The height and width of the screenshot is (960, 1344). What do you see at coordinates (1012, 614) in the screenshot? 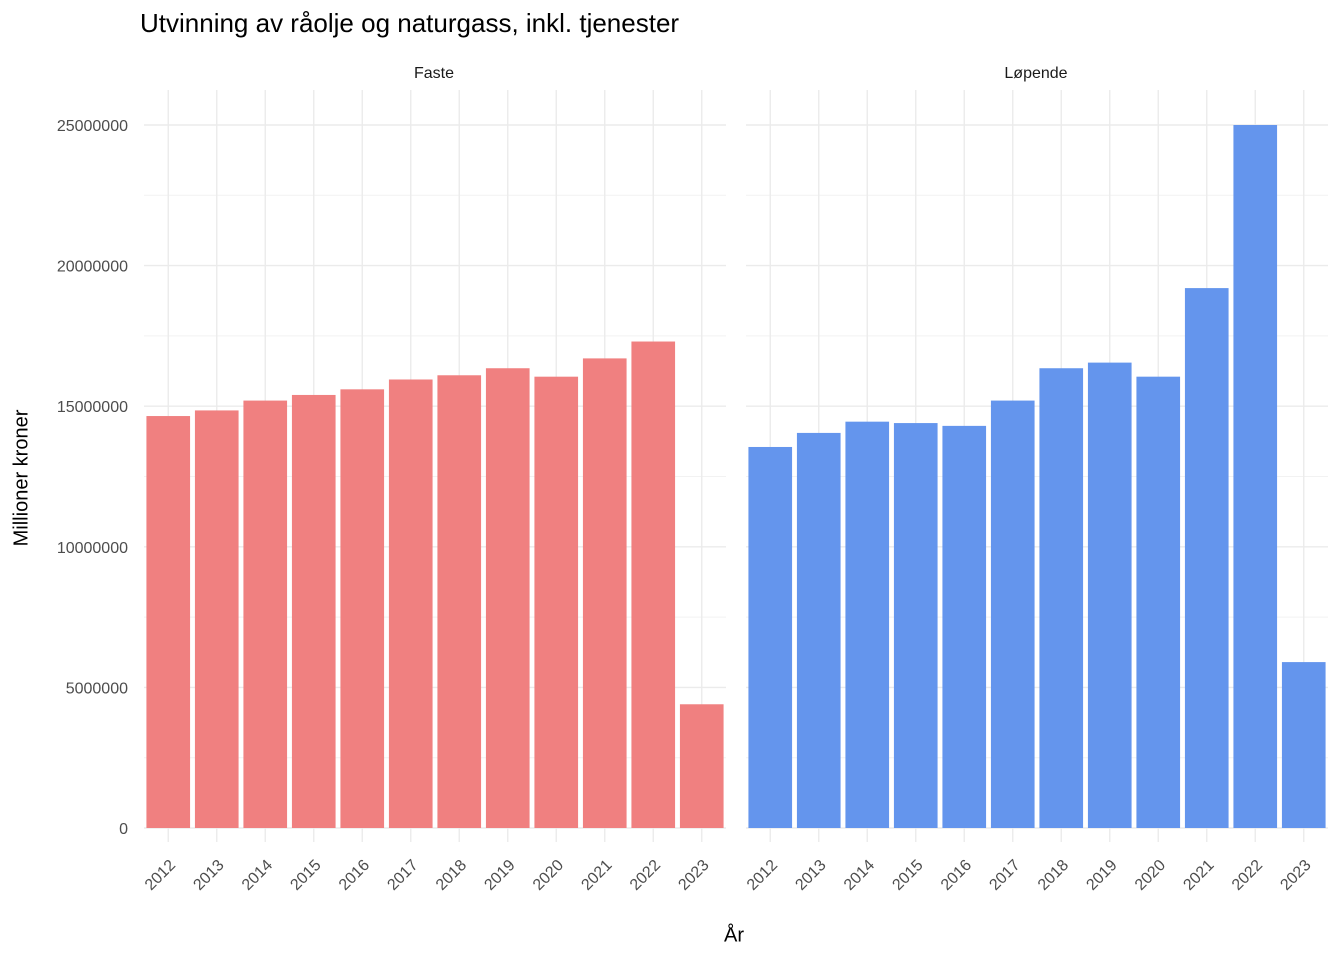
I see `bar-løpende-2017` at bounding box center [1012, 614].